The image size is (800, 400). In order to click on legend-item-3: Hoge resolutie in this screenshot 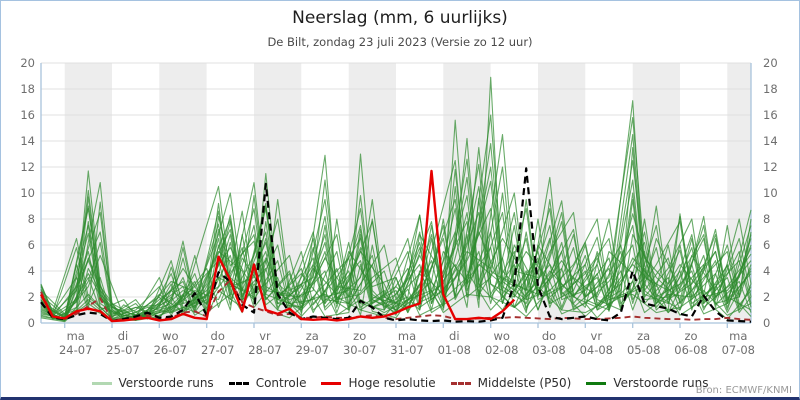, I will do `click(378, 383)`.